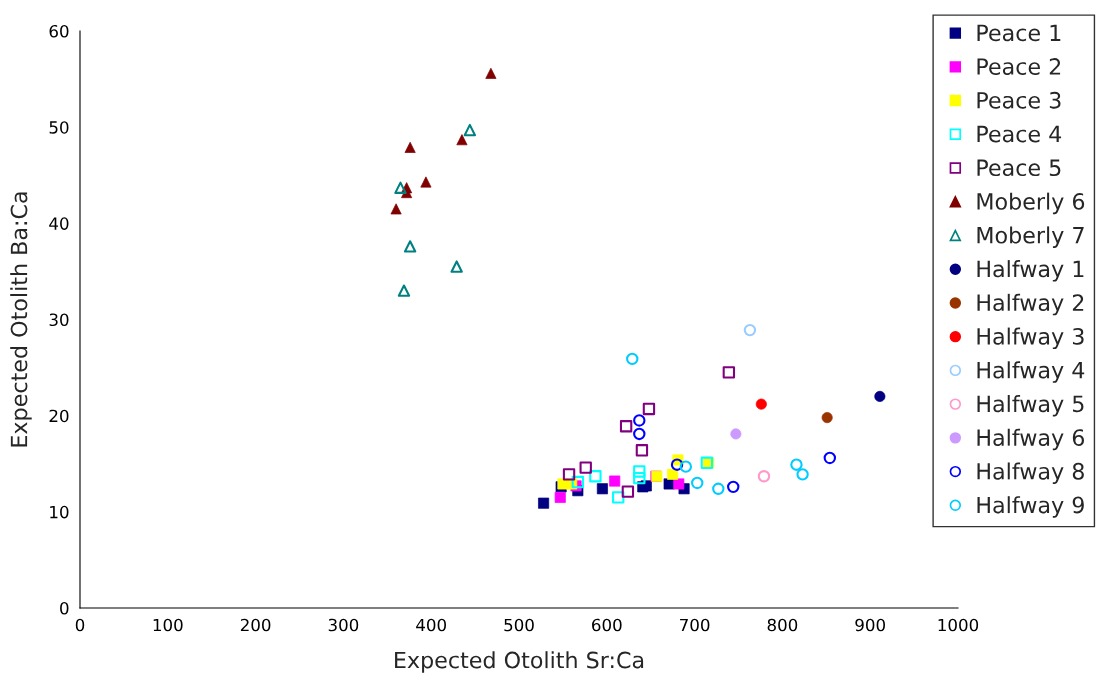 This screenshot has width=1099, height=681. What do you see at coordinates (59, 512) in the screenshot?
I see `y-tick-label: 10` at bounding box center [59, 512].